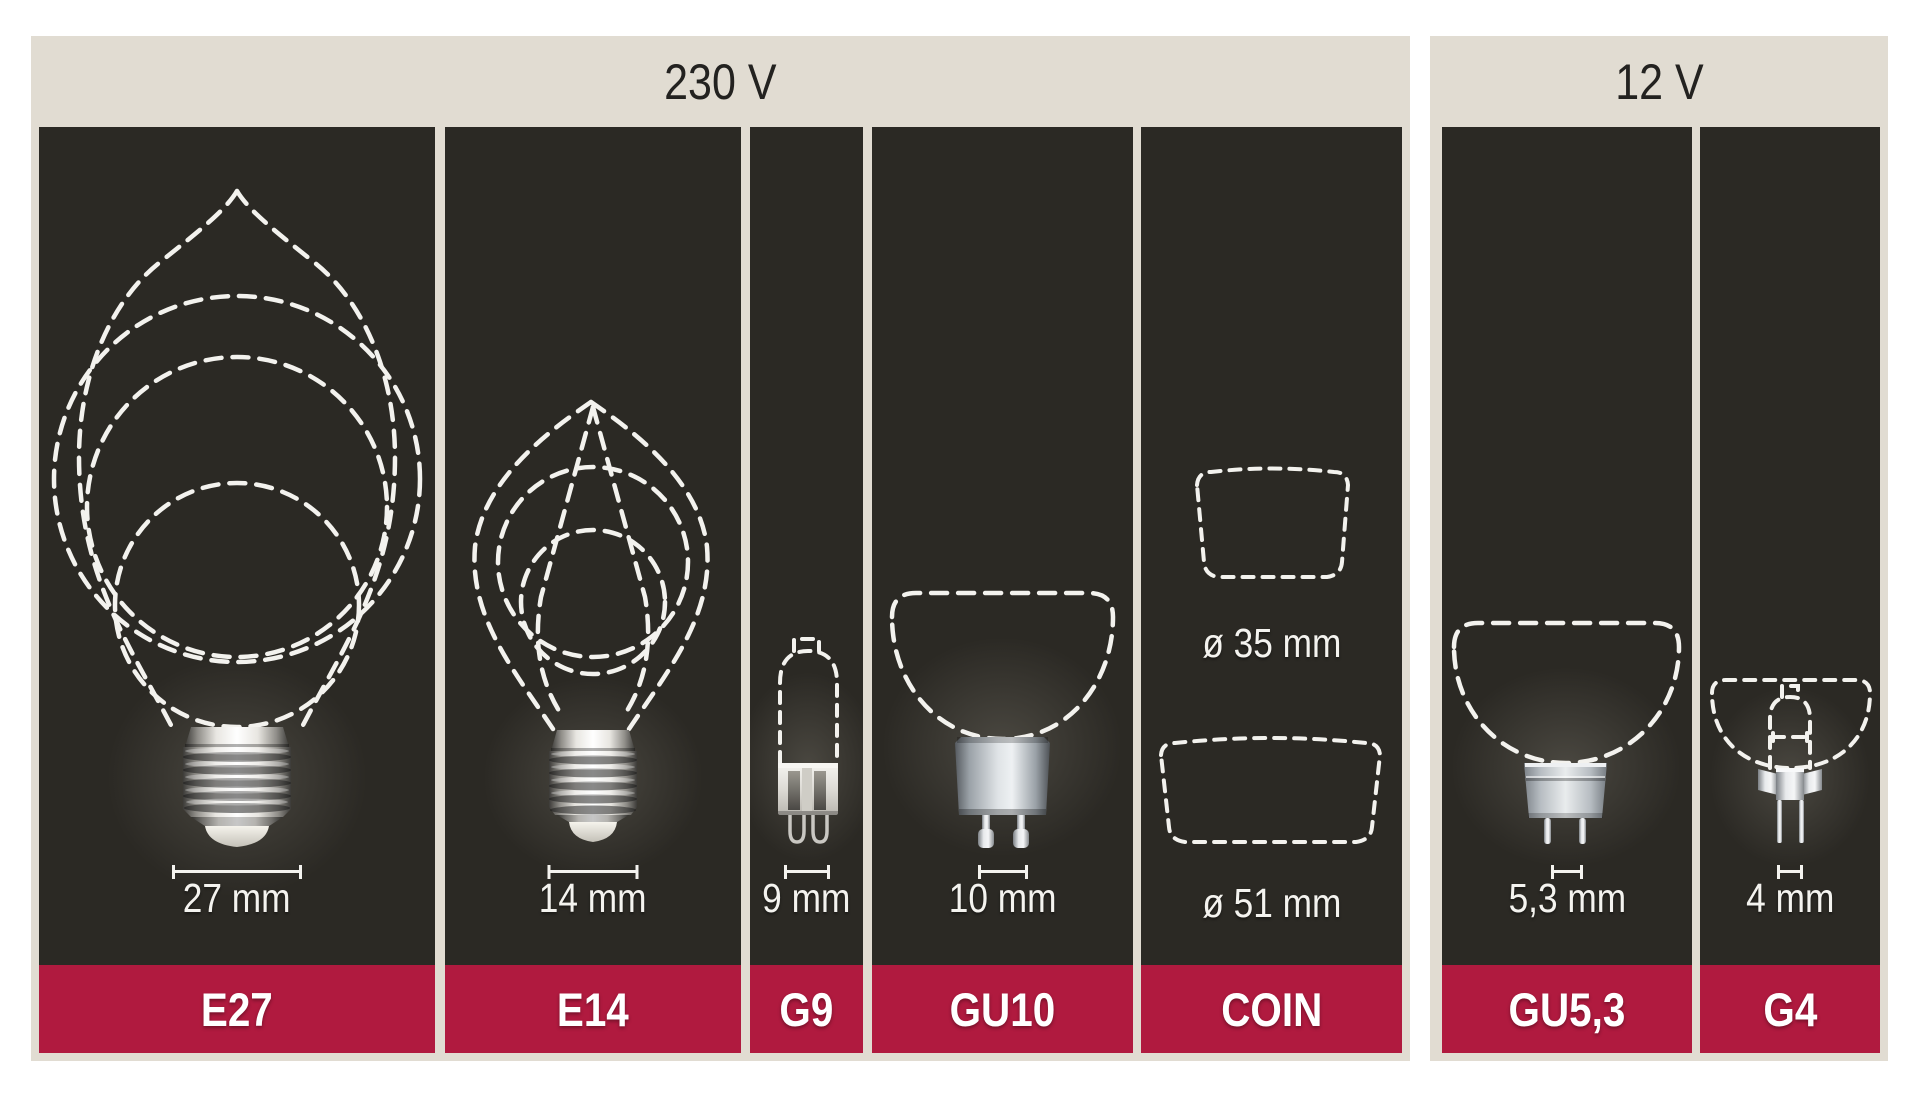  What do you see at coordinates (1272, 522) in the screenshot?
I see `coin-dashed-35mm-shape` at bounding box center [1272, 522].